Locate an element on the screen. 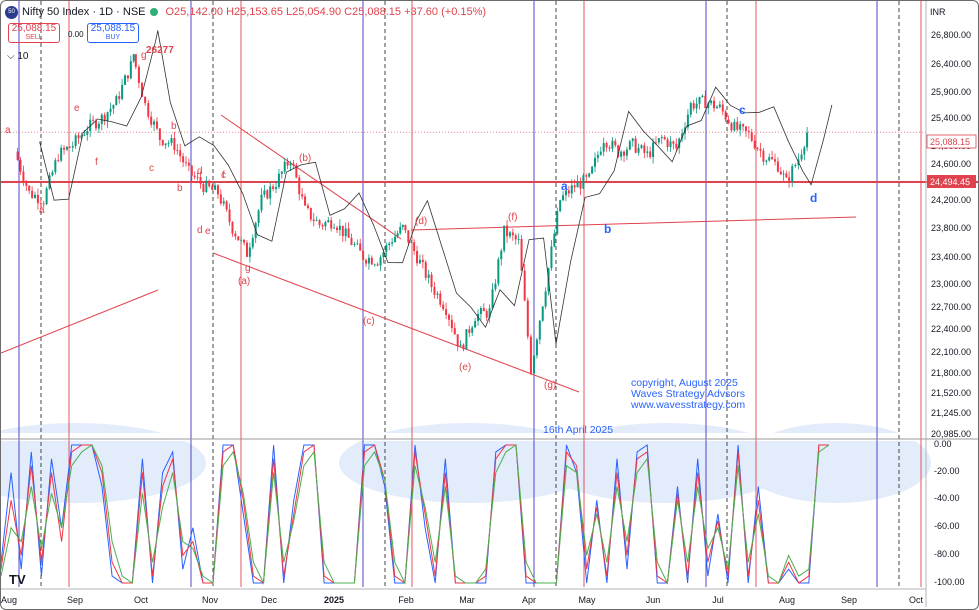 The image size is (979, 610). support-tag is located at coordinates (951, 181).